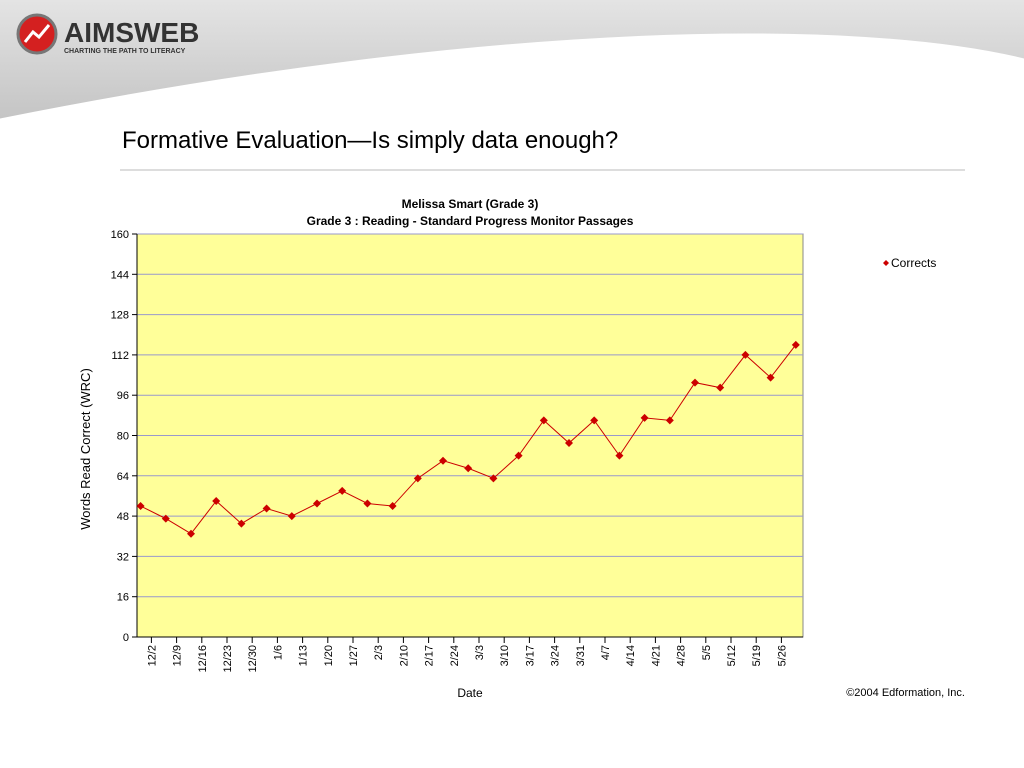 The image size is (1024, 768). I want to click on x-tick-label: 2/3, so click(379, 652).